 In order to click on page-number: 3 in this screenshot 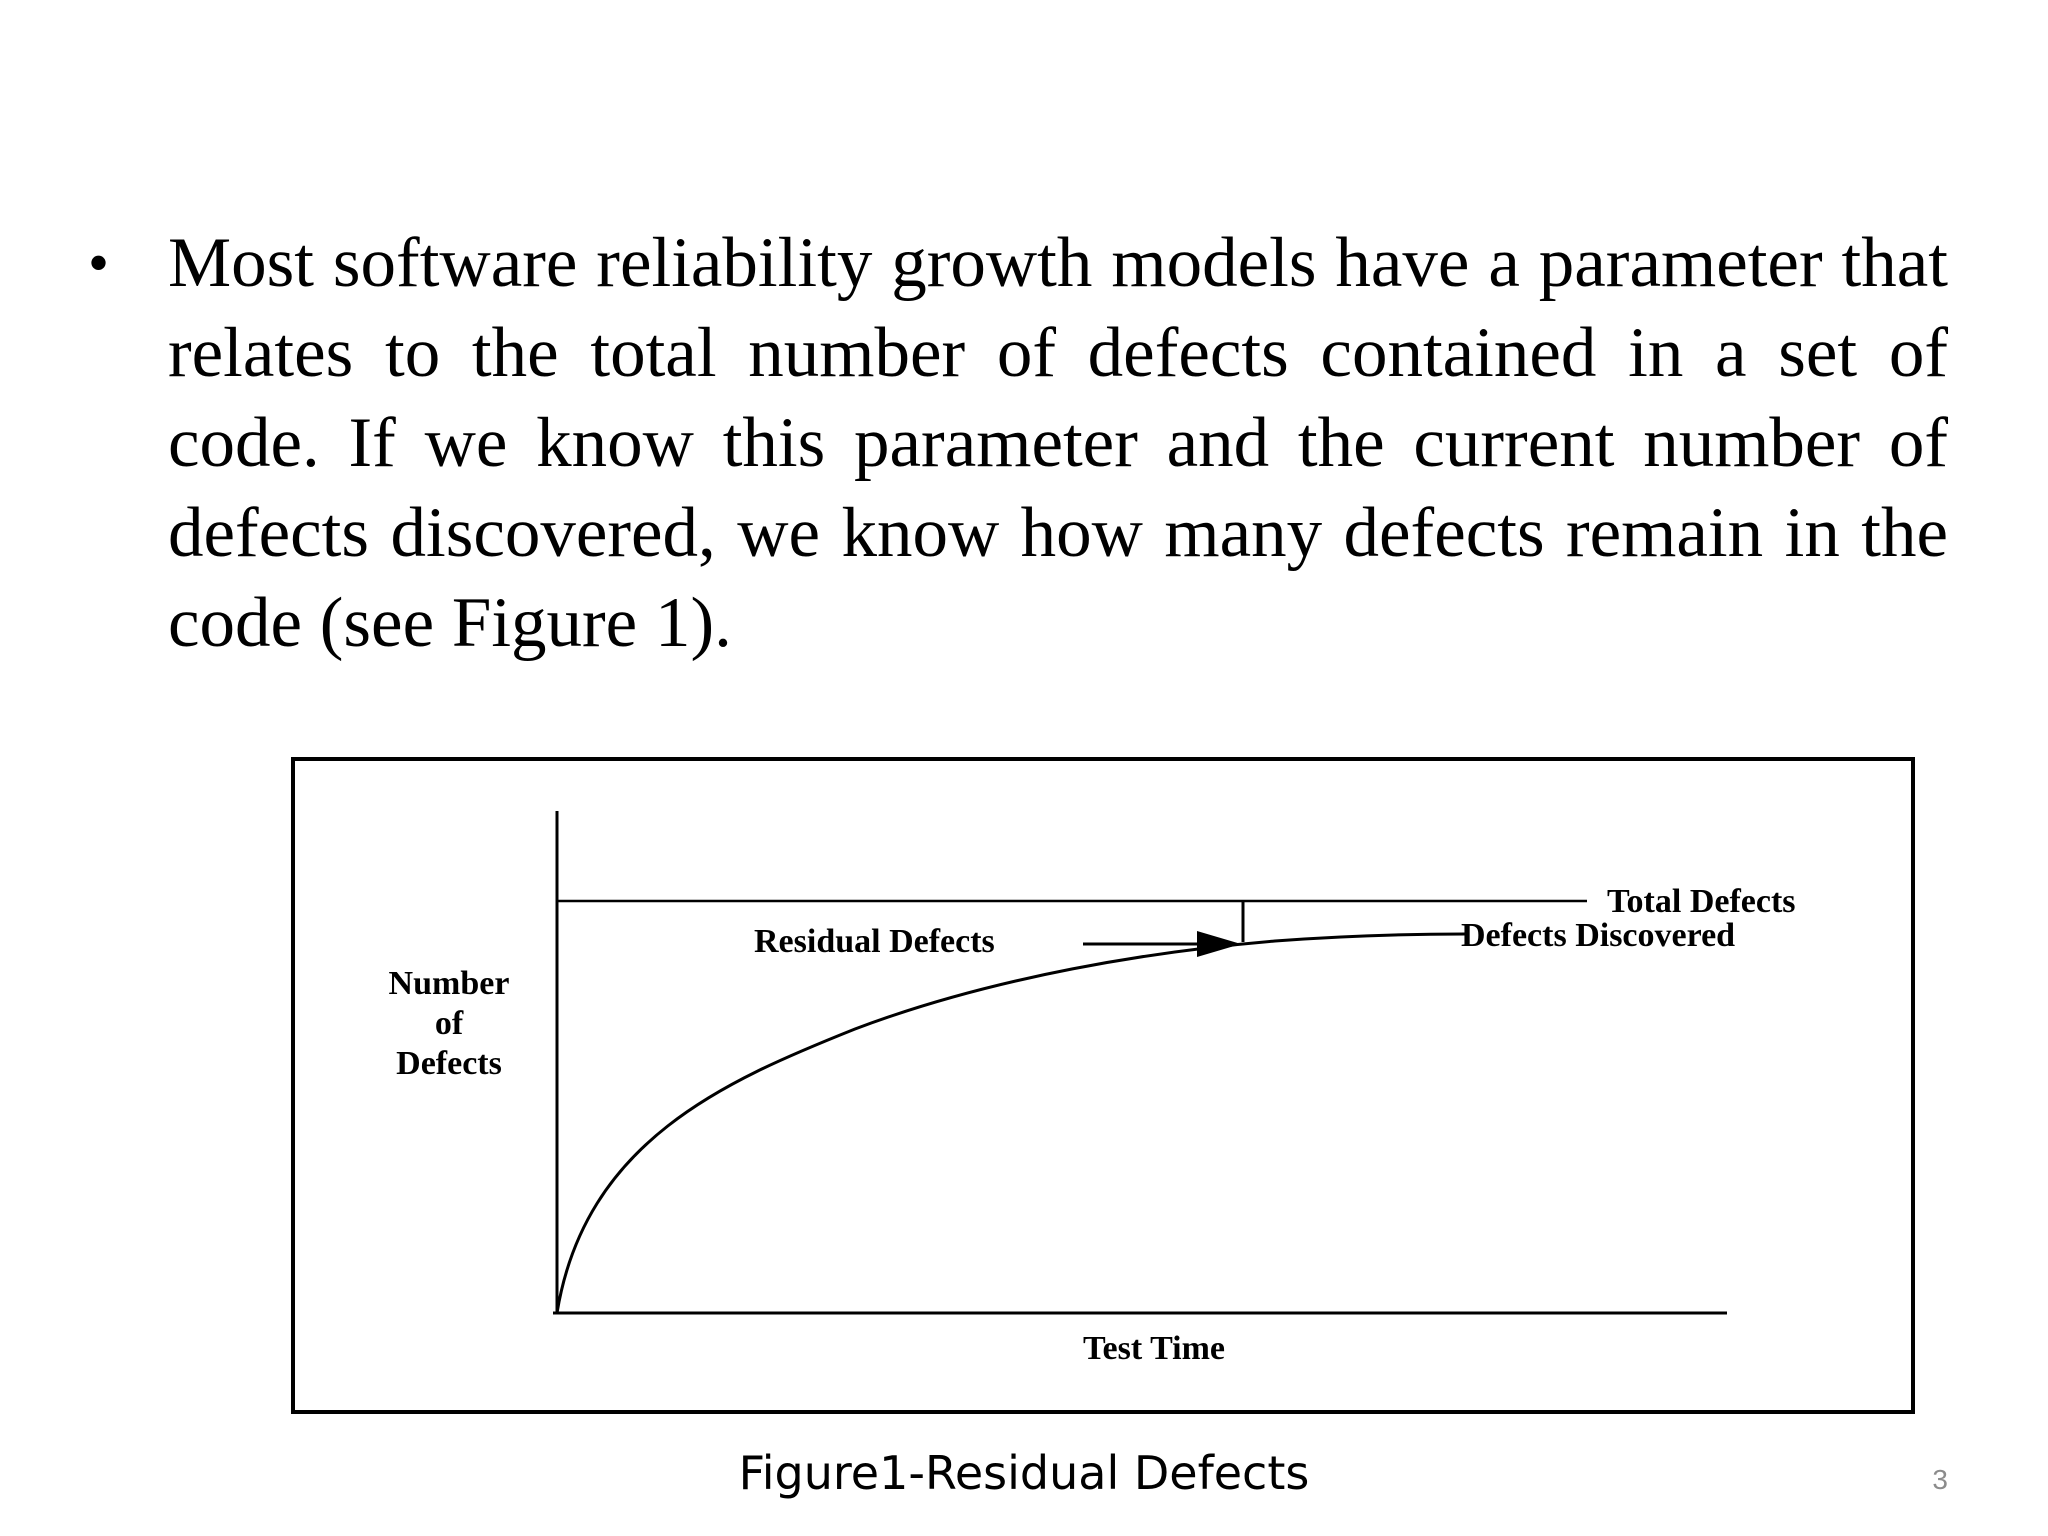, I will do `click(1940, 1479)`.